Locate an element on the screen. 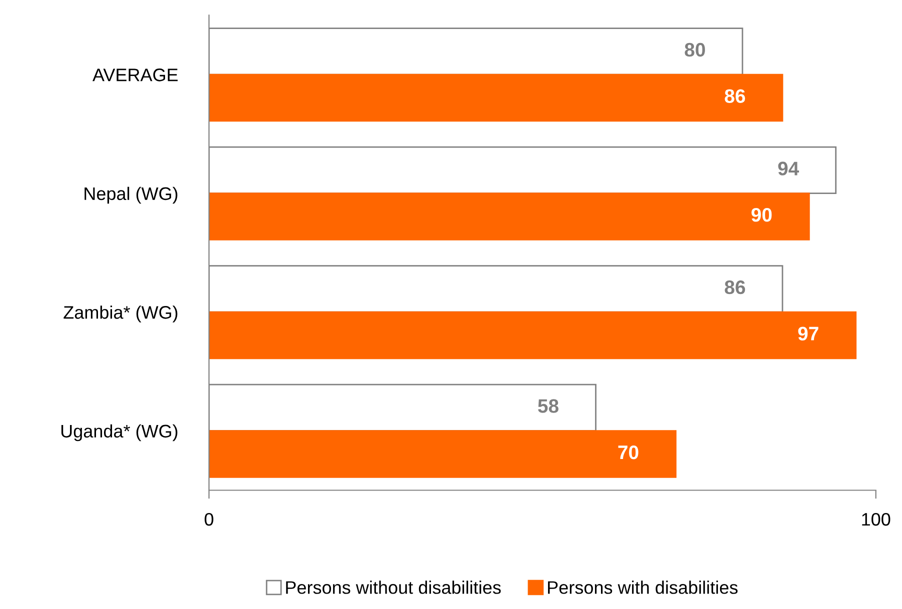 The width and height of the screenshot is (902, 609). legend-label: Persons without disabilities is located at coordinates (393, 587).